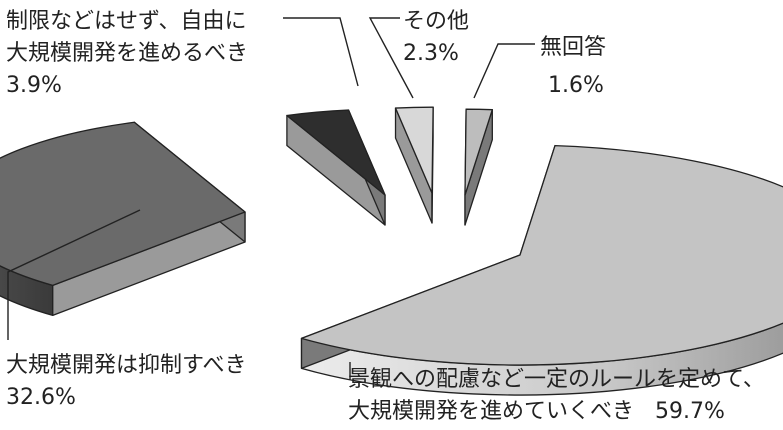 This screenshot has width=783, height=430. I want to click on label-large-value: 59.7%, so click(690, 411).